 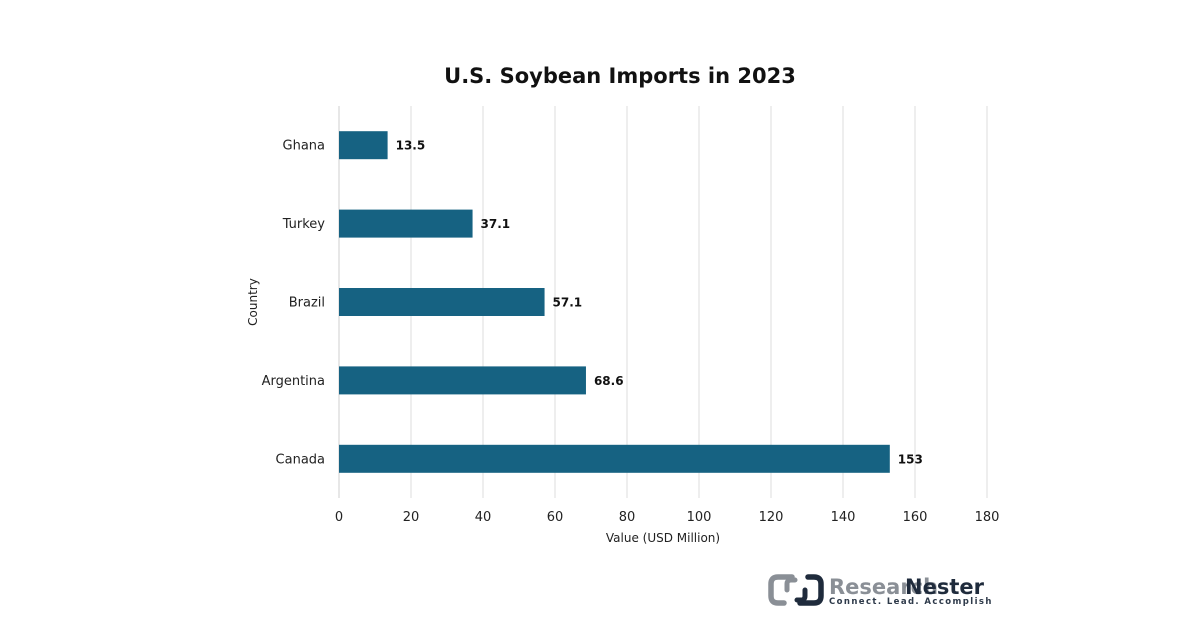 What do you see at coordinates (442, 302) in the screenshot?
I see `bar-brazil` at bounding box center [442, 302].